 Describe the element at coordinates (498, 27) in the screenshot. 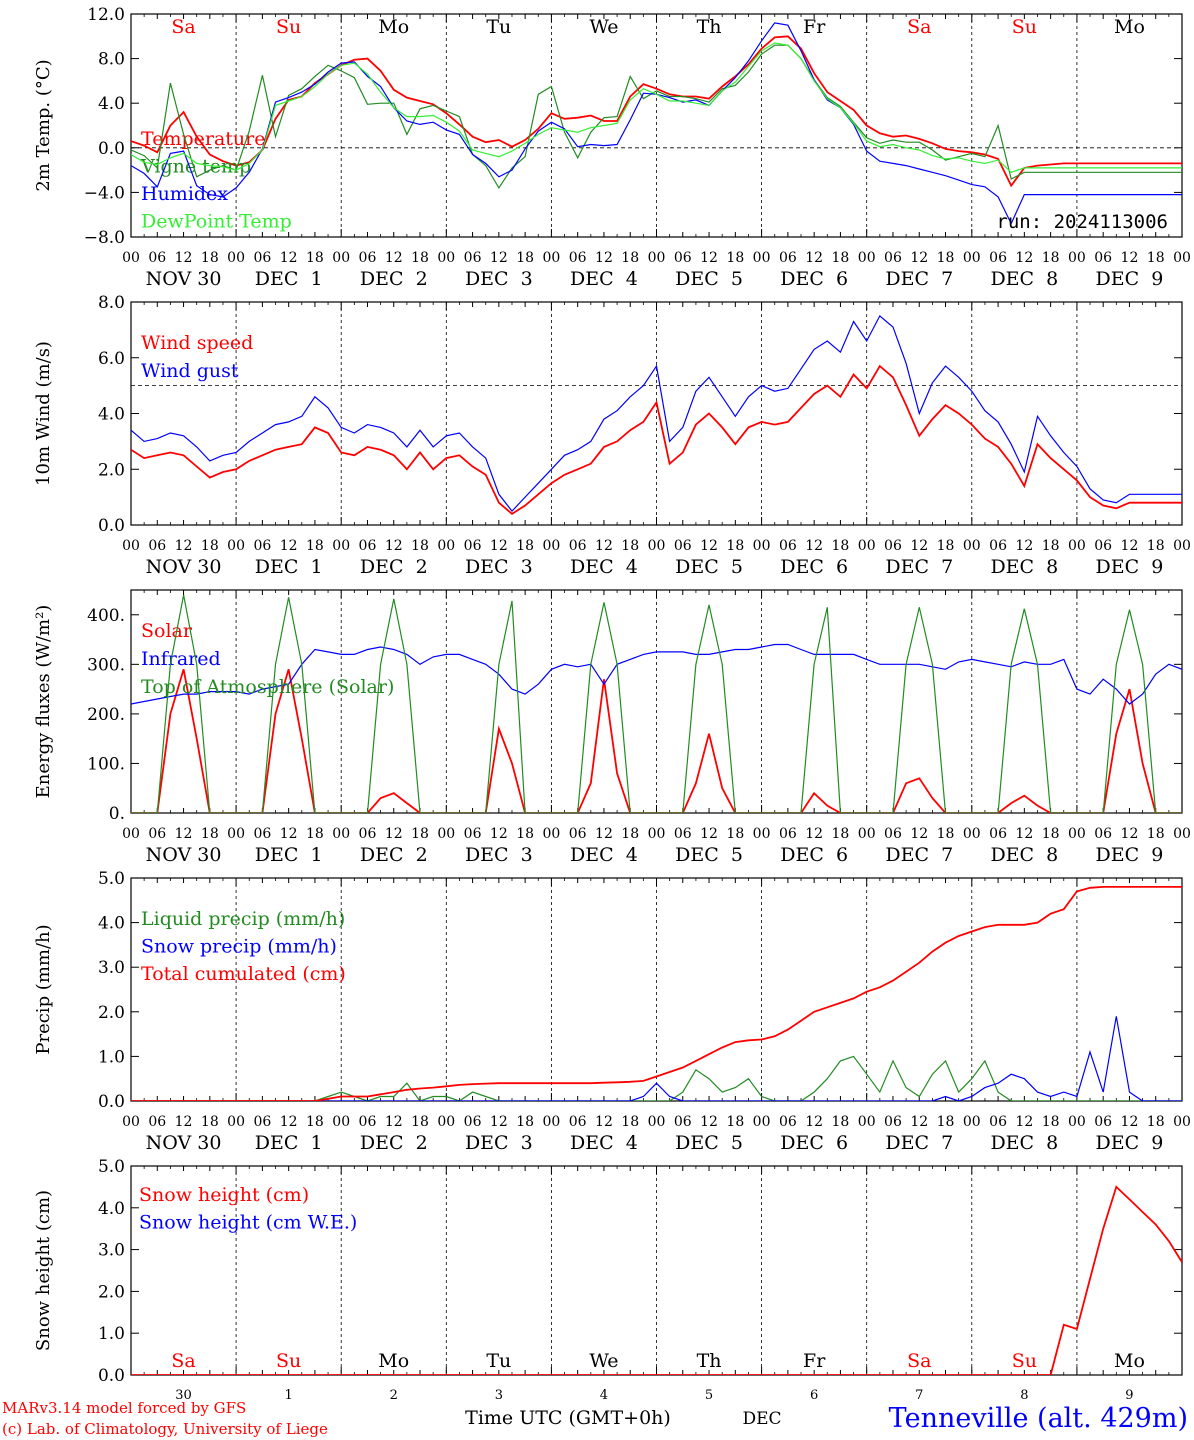

I see `weekday-label: Tu` at that location.